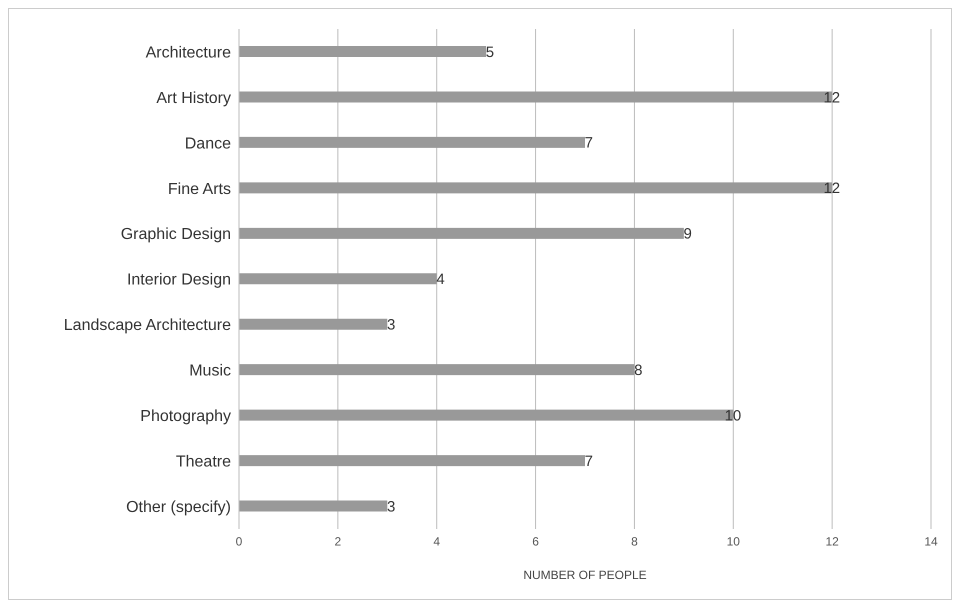 The width and height of the screenshot is (960, 607). I want to click on x-tick-label: 8, so click(634, 541).